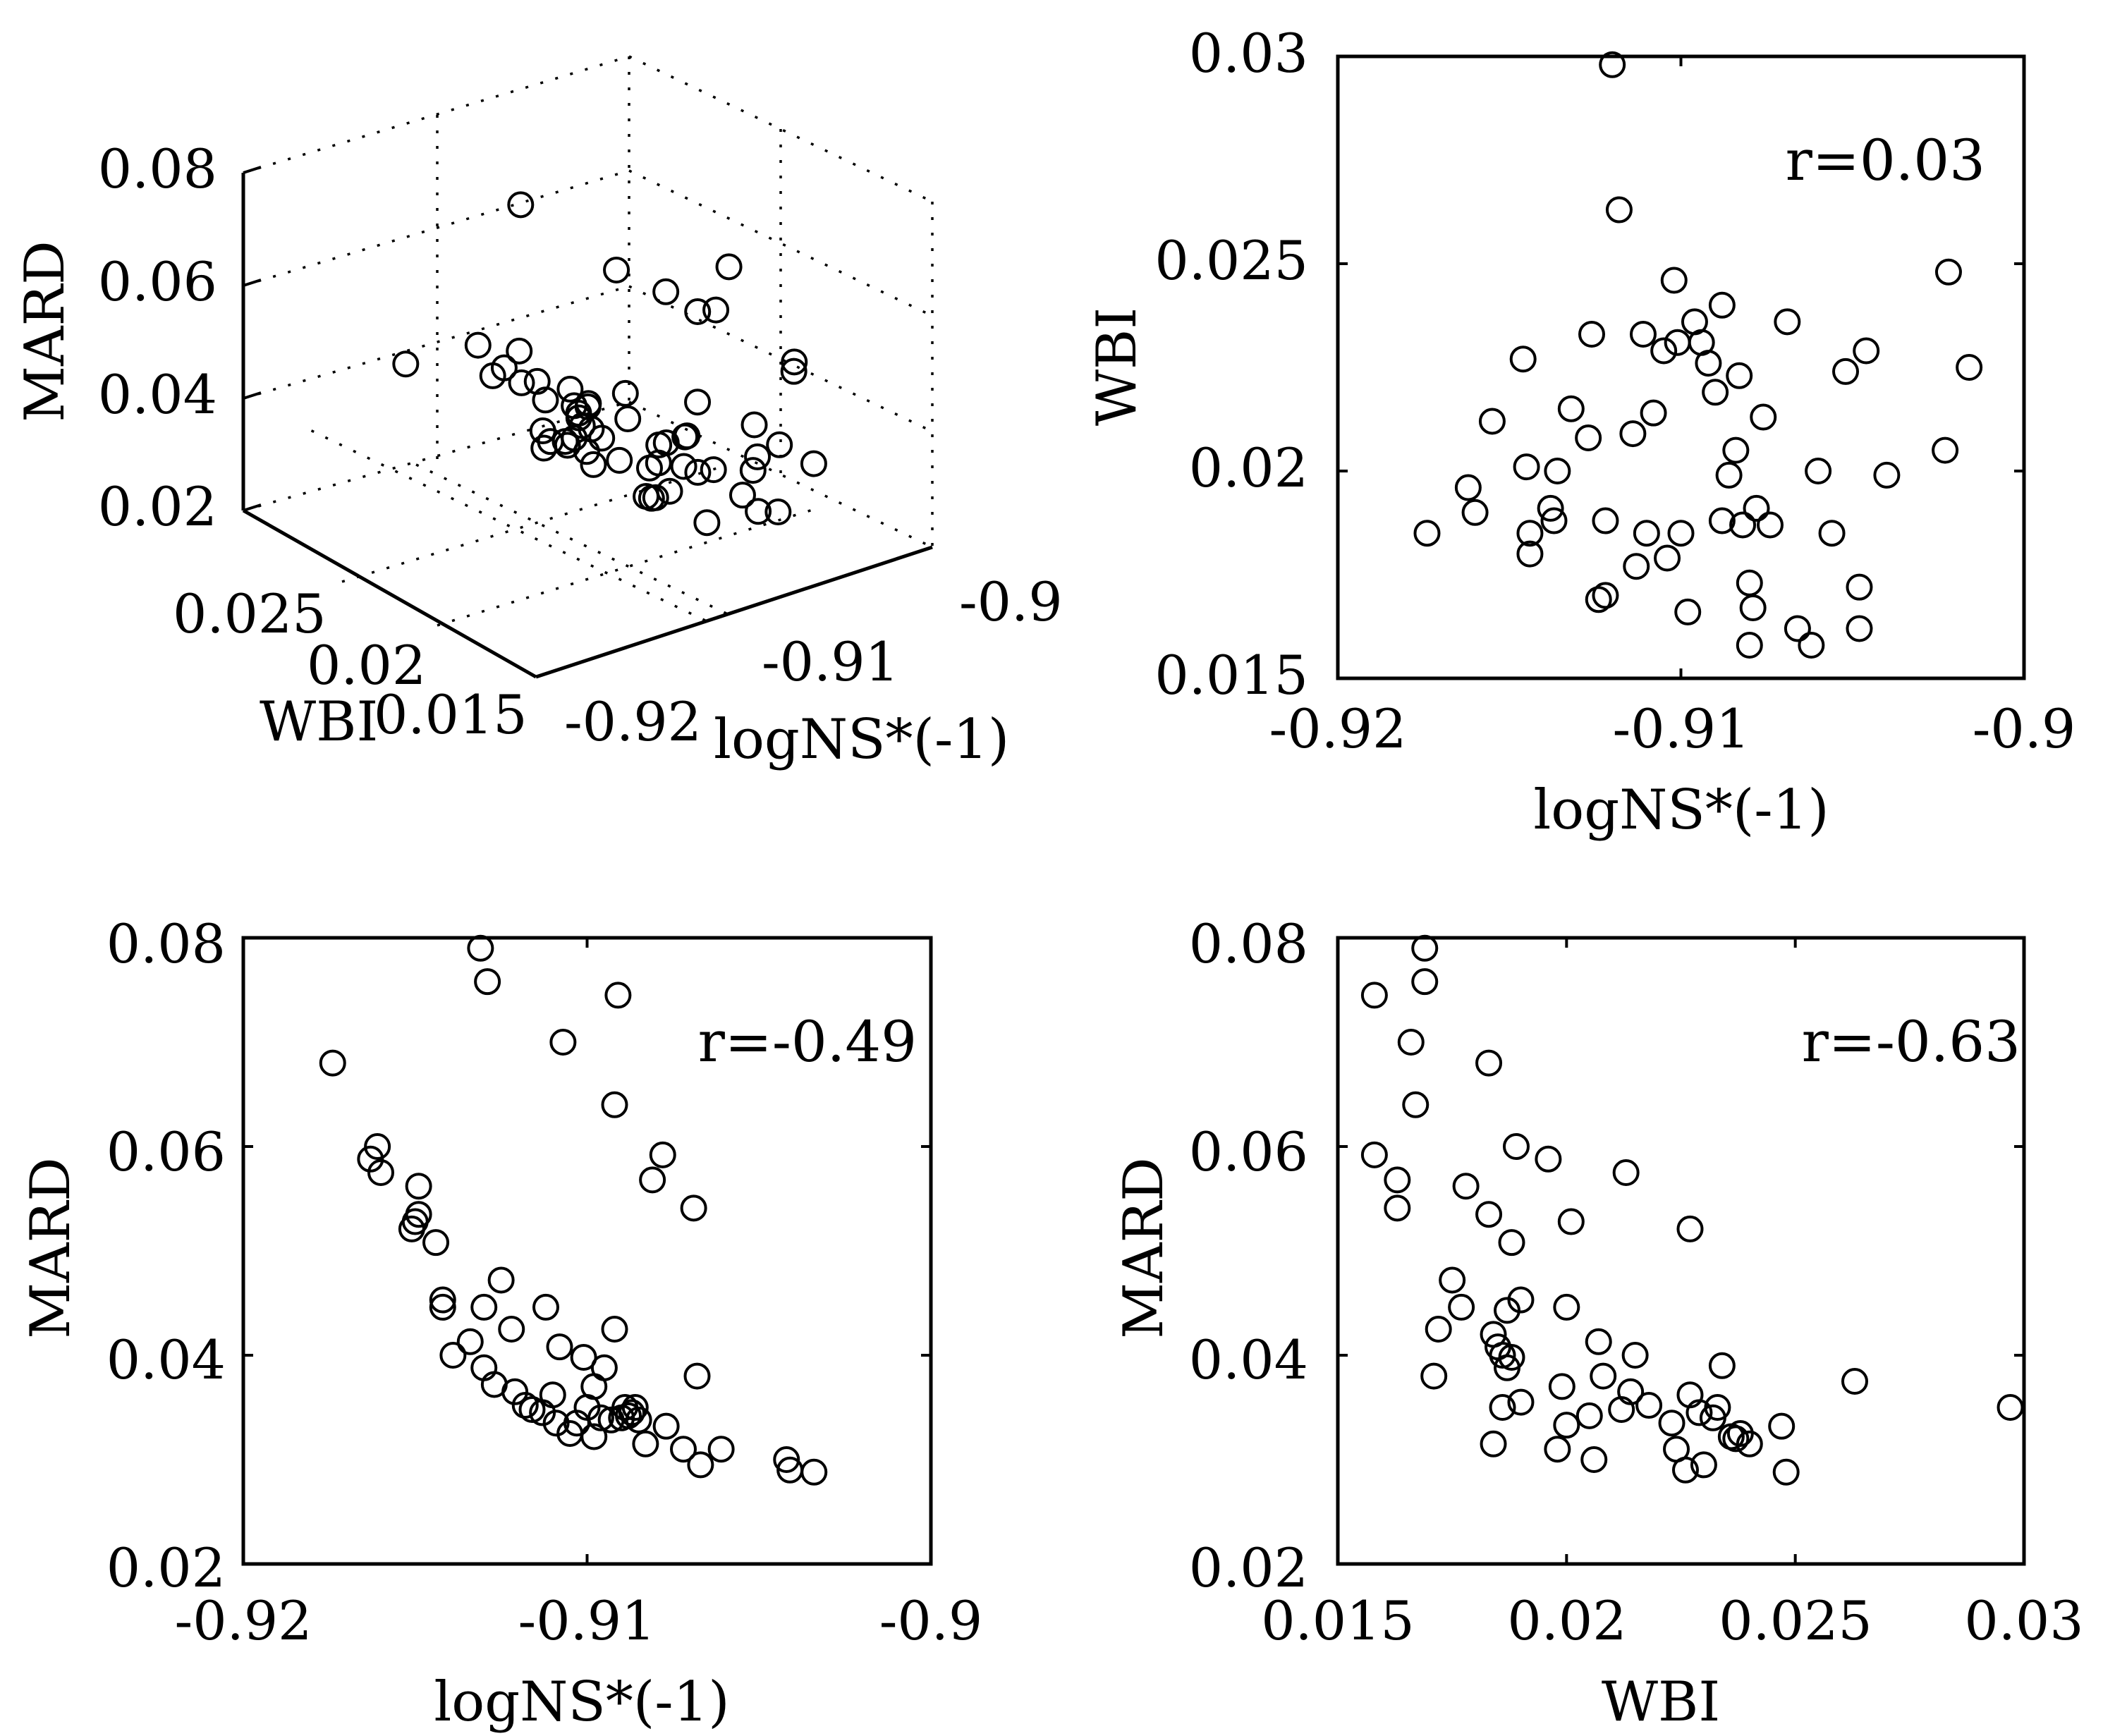 This screenshot has width=2103, height=1736. What do you see at coordinates (451, 714) in the screenshot?
I see `y-tick-2: 0.015` at bounding box center [451, 714].